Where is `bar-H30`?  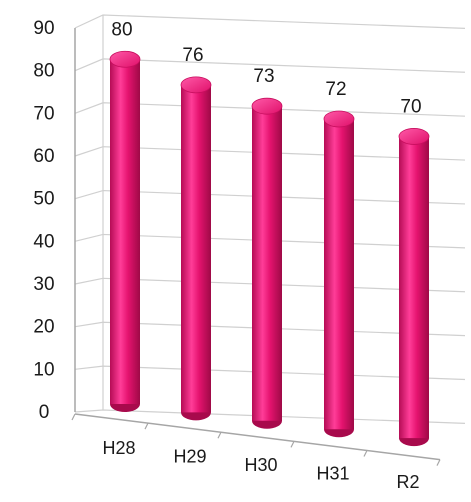 bar-H30 is located at coordinates (267, 263).